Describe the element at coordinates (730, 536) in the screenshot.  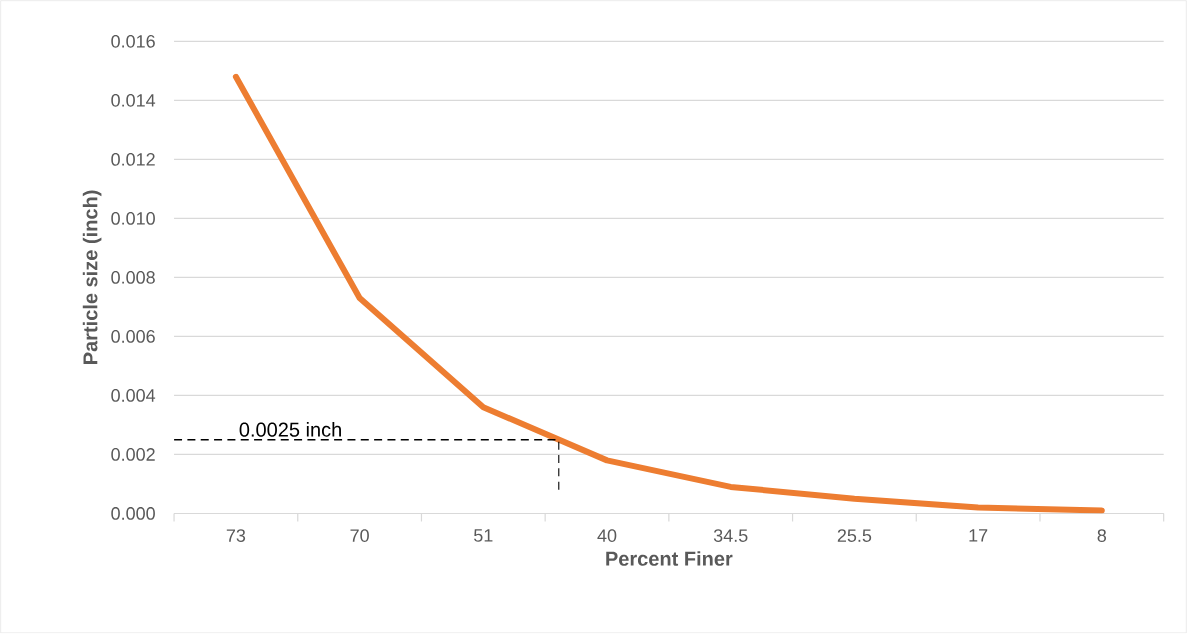
I see `x-tick-label: 34.5` at that location.